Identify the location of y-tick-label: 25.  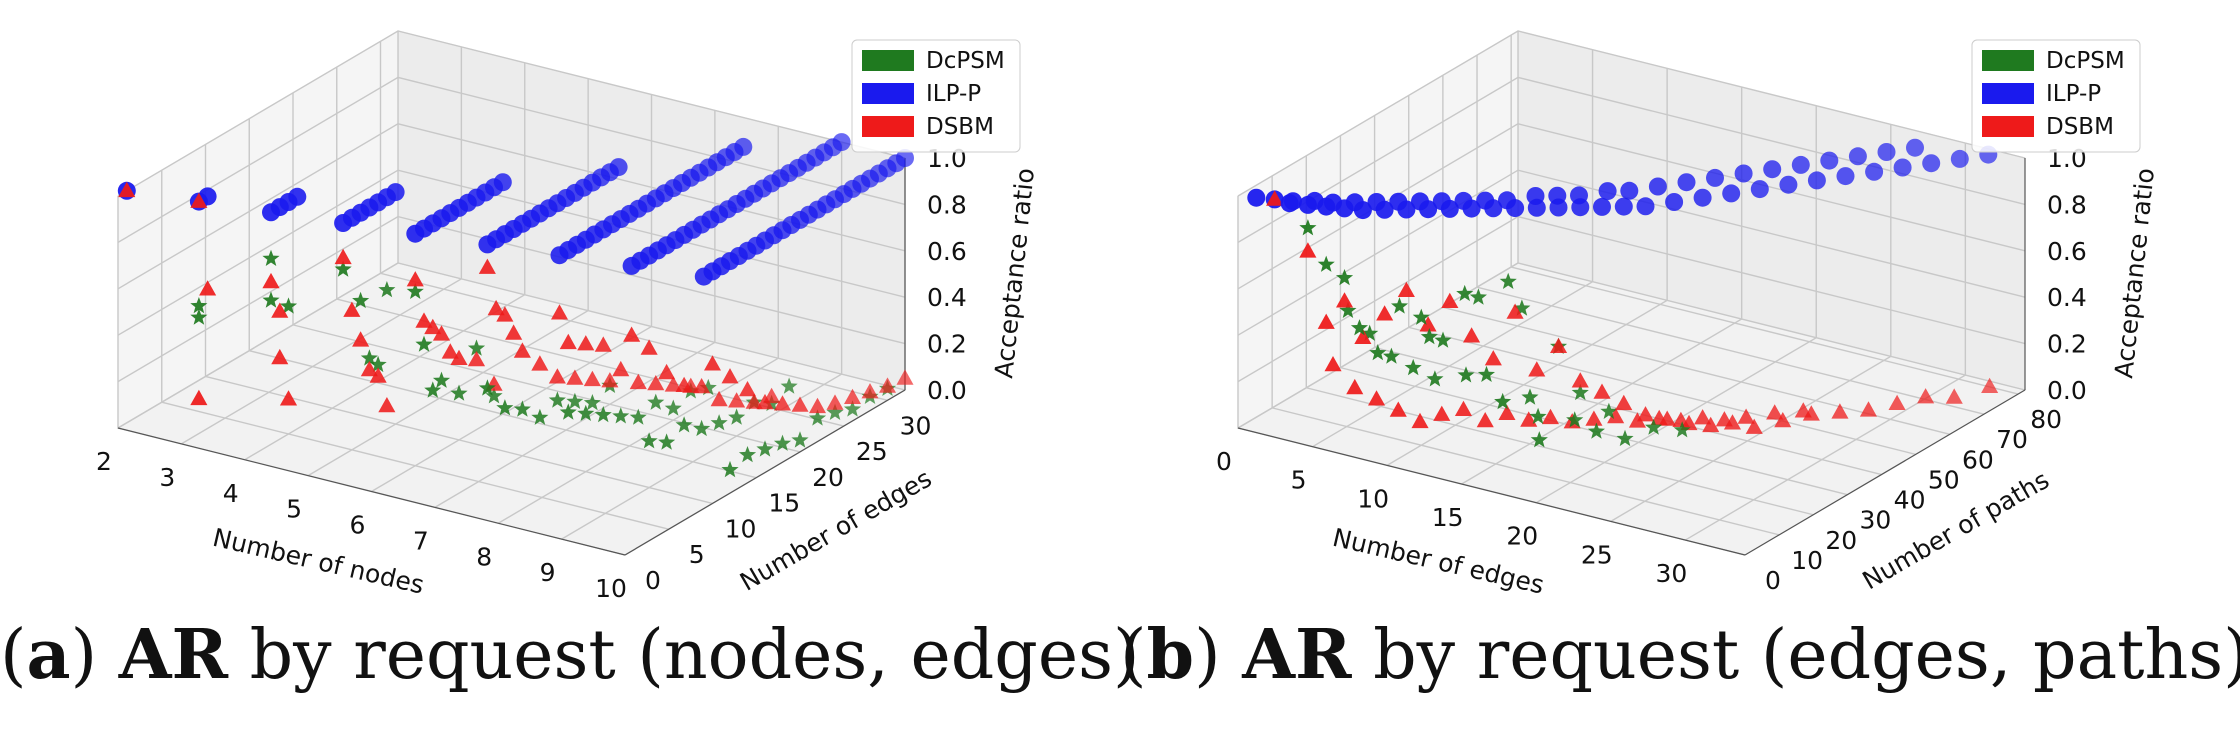
(872, 451).